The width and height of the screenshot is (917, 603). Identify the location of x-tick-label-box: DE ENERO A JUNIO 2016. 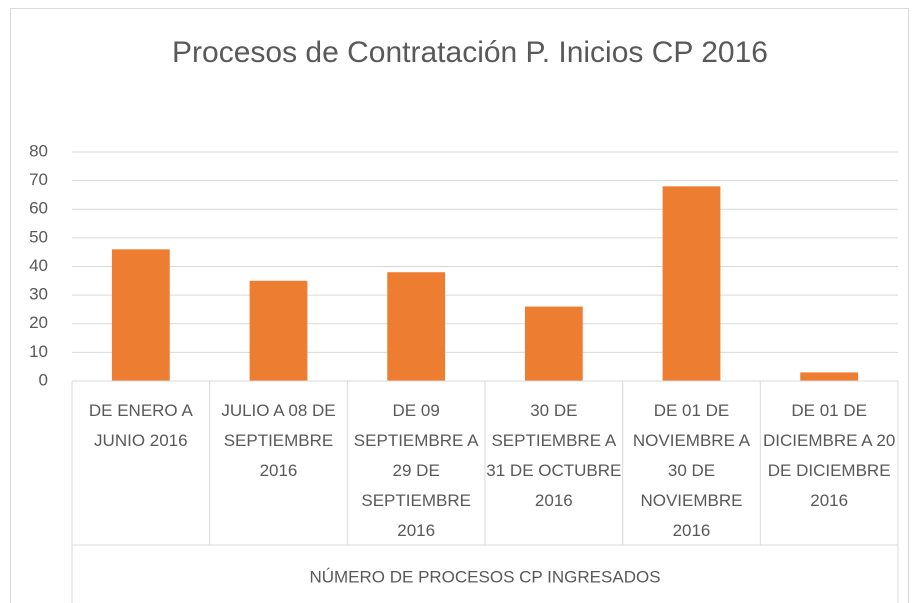
(140, 425).